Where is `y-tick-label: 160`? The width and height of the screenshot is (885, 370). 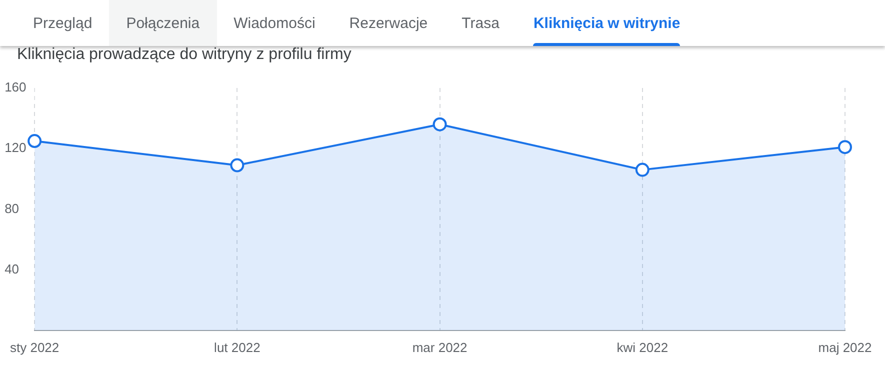 y-tick-label: 160 is located at coordinates (15, 87).